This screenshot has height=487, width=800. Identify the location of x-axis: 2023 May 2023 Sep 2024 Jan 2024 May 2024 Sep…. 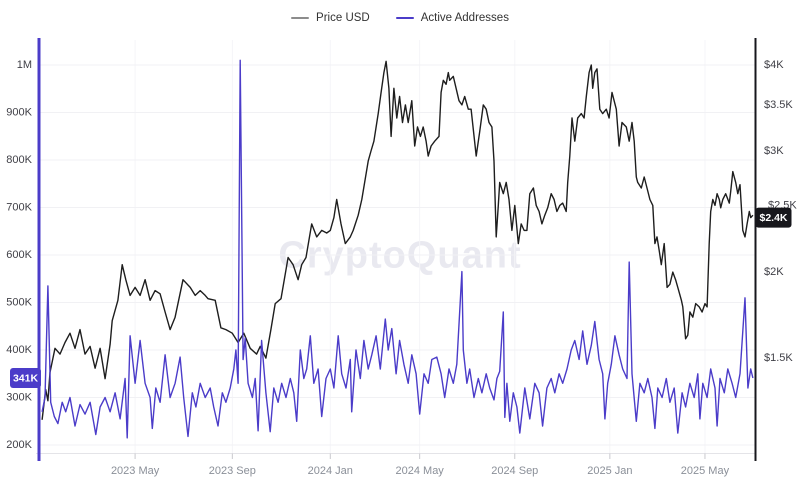
(396, 465).